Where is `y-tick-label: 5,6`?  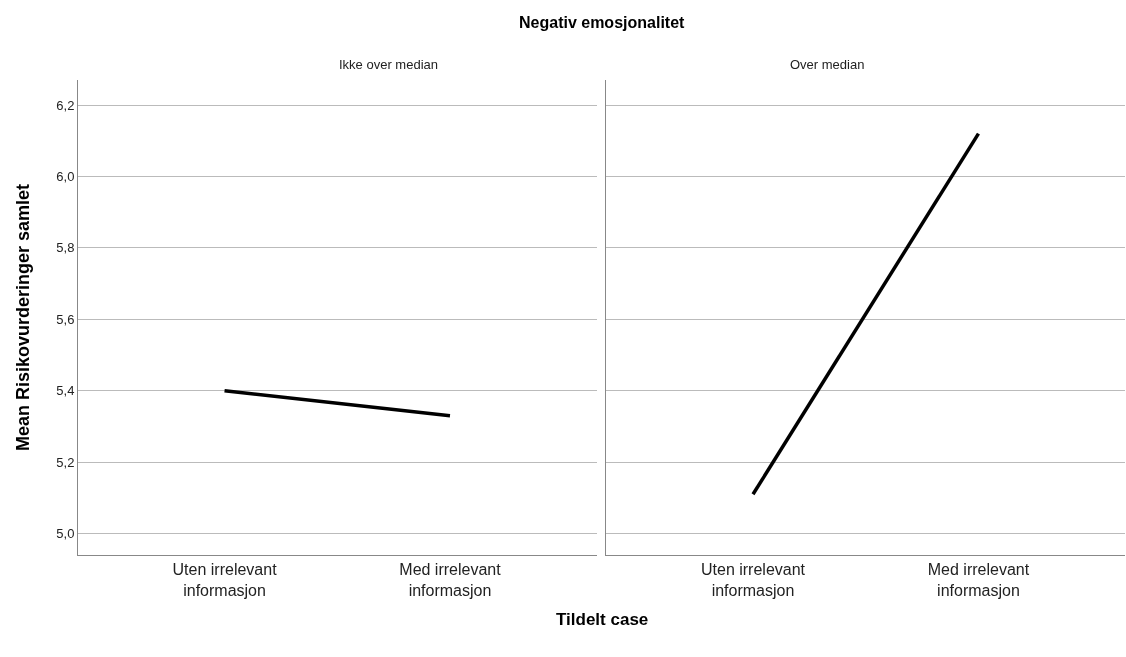
y-tick-label: 5,6 is located at coordinates (65, 319).